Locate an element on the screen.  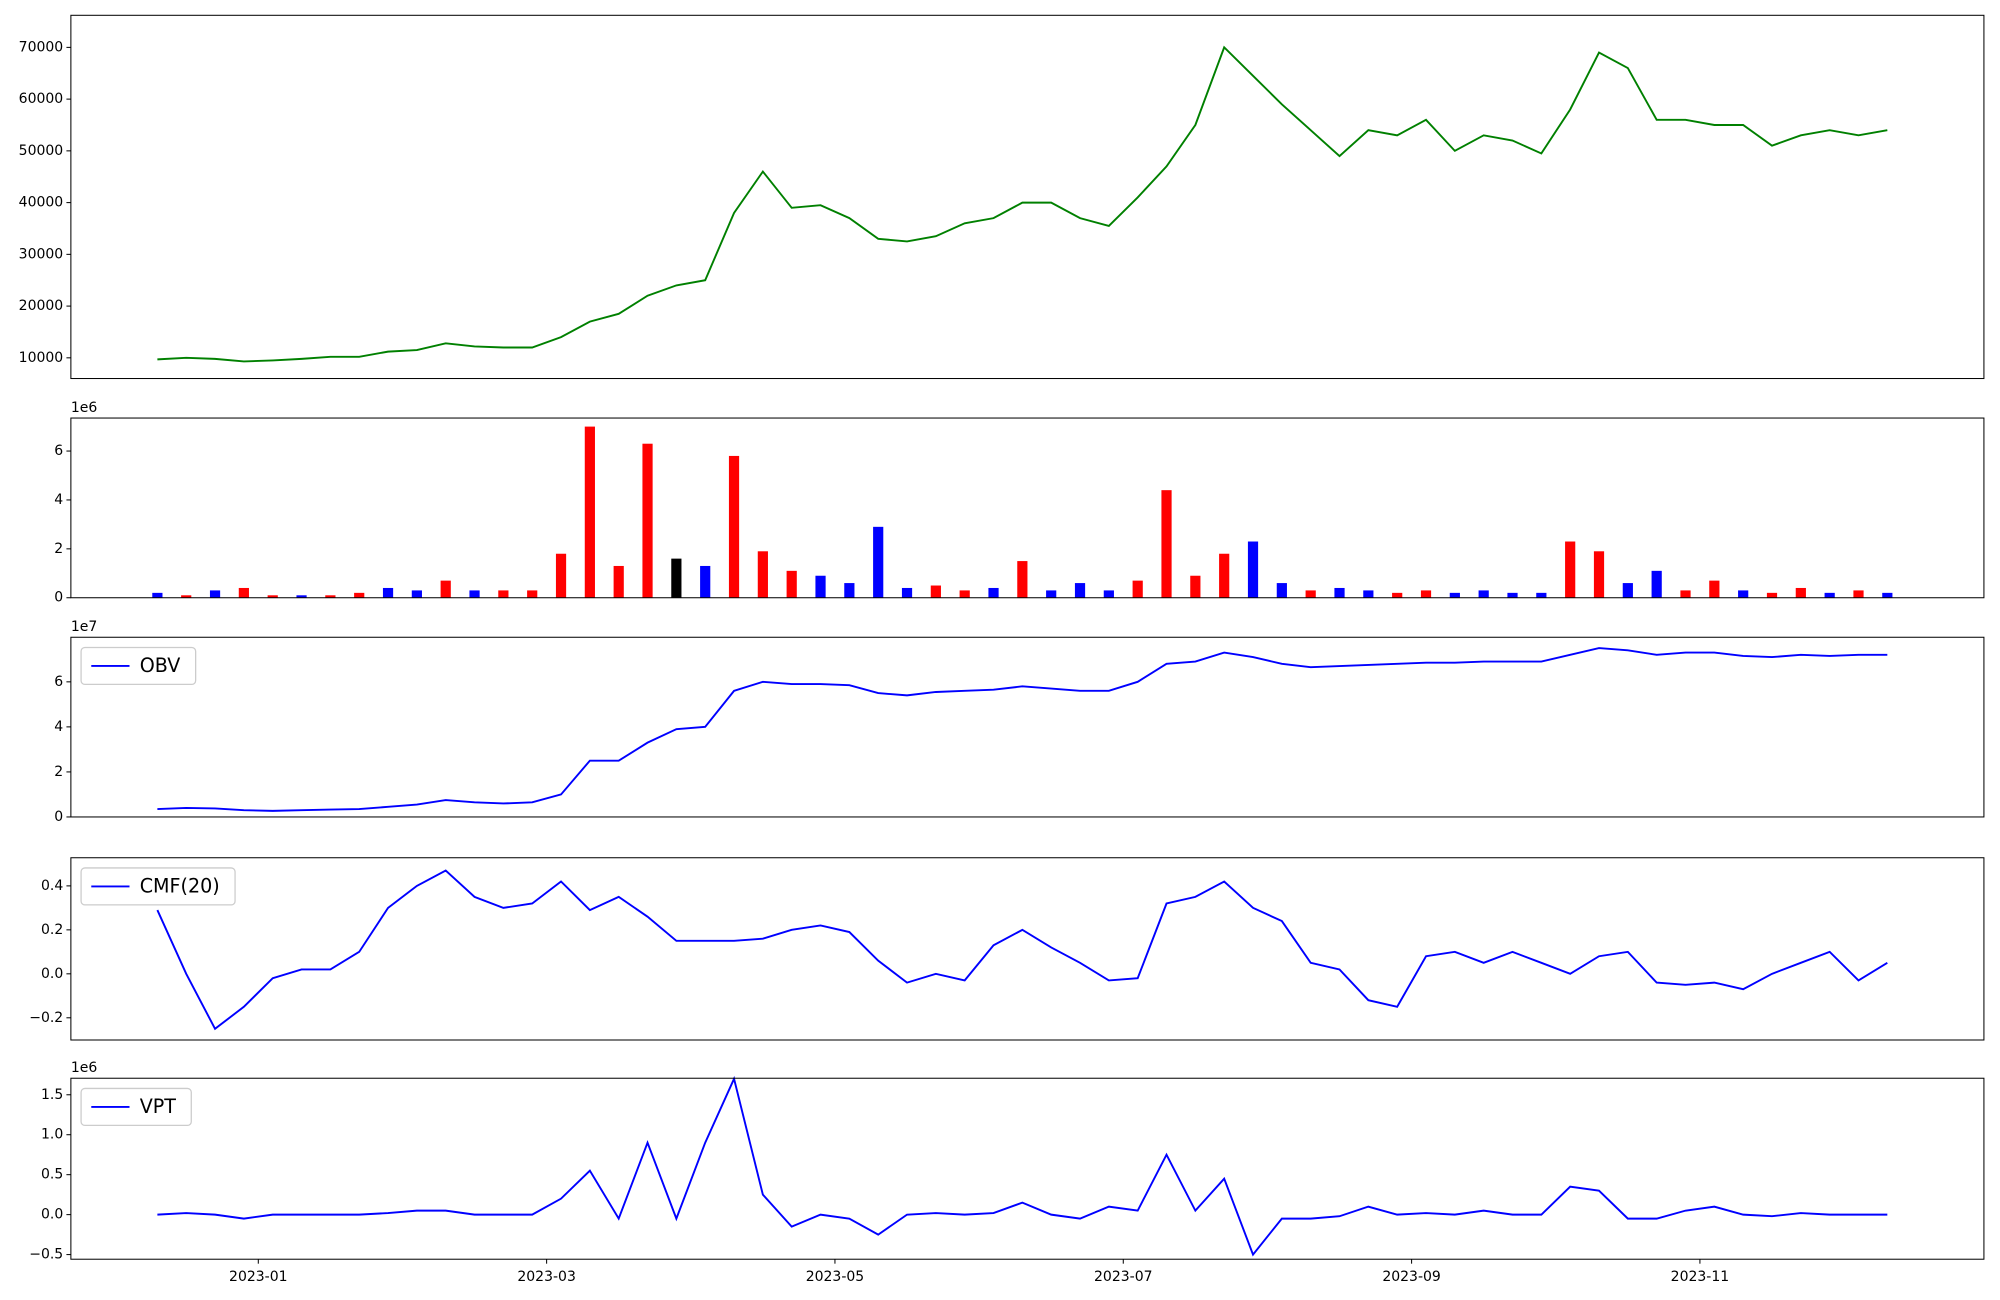
y-tick-label: 0.5 is located at coordinates (52, 1175).